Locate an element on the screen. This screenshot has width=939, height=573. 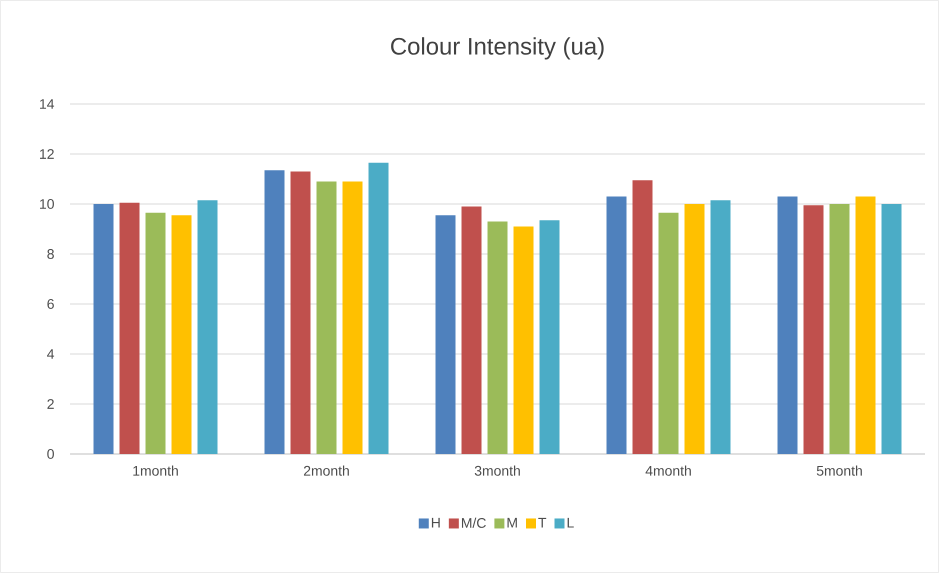
legend-label: M/C is located at coordinates (474, 523).